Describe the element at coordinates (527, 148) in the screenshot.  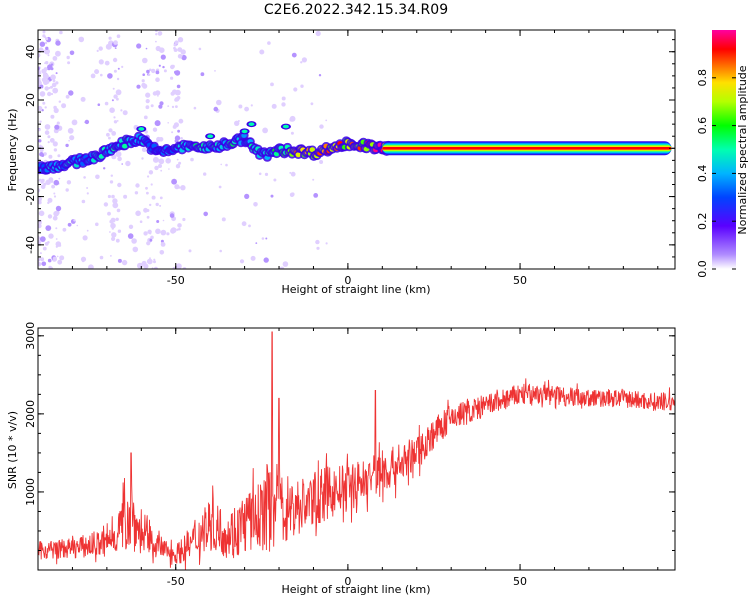
I see `steady-band` at that location.